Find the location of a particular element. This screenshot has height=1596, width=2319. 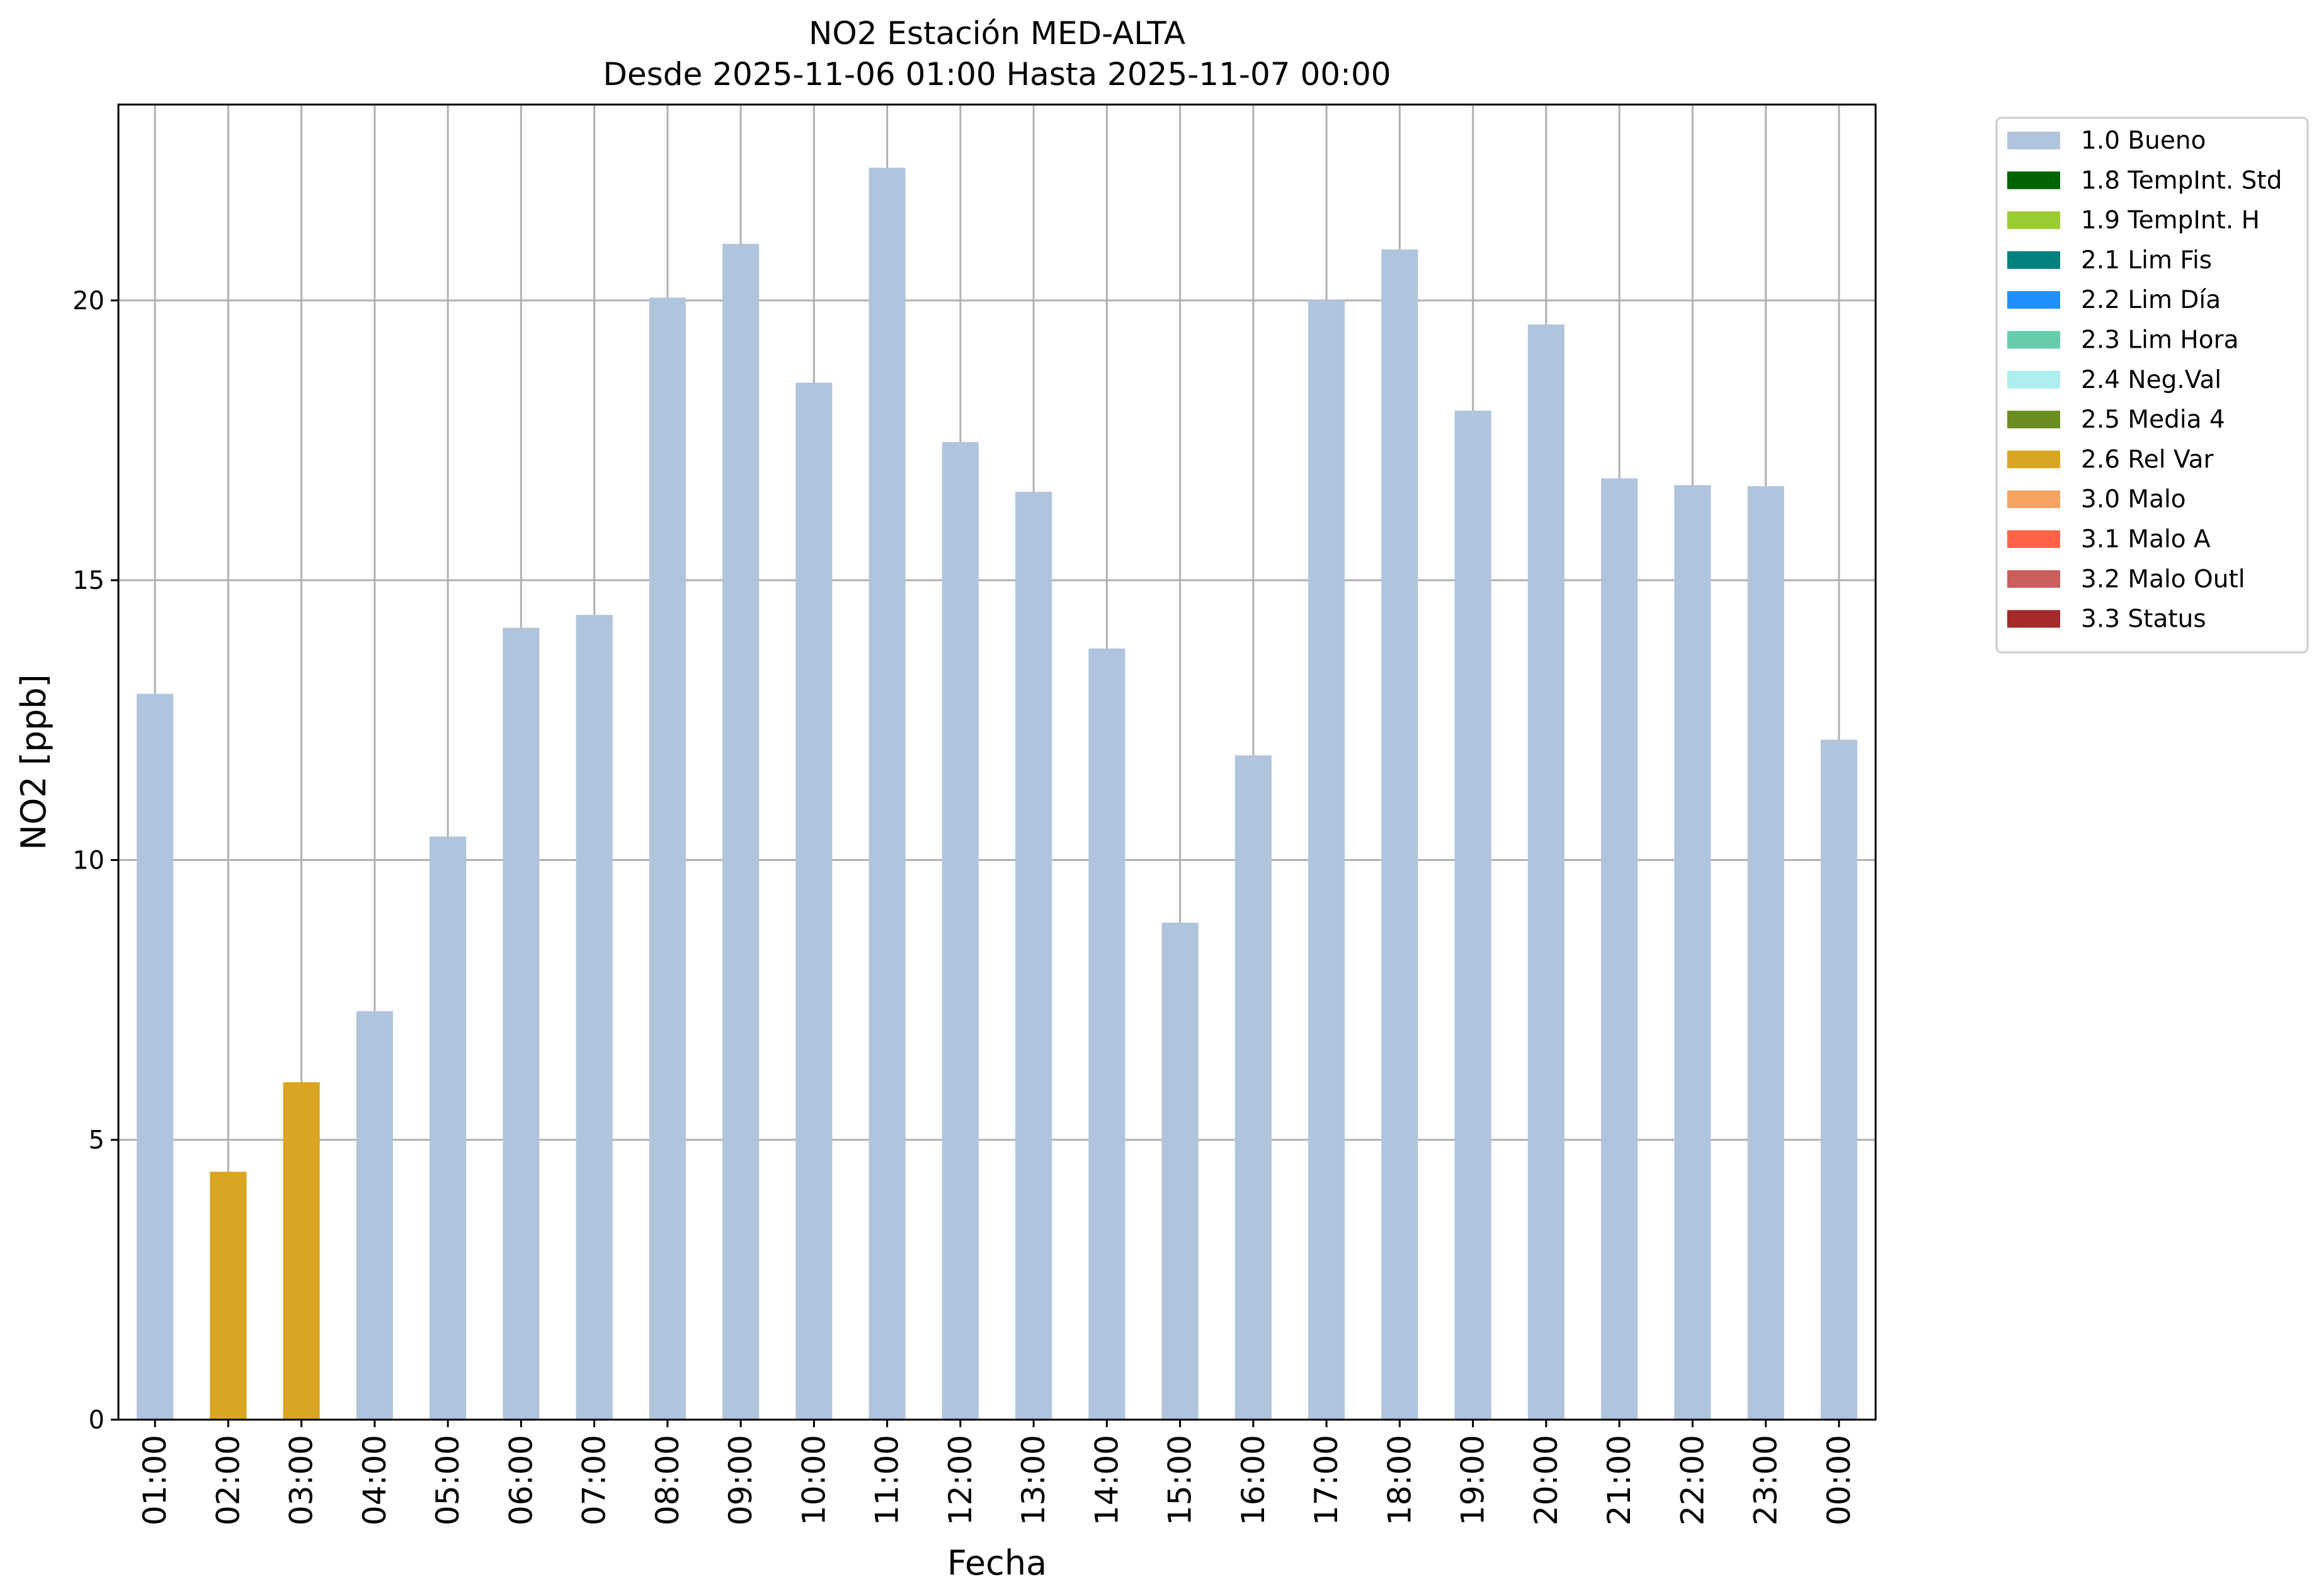

x-tick-label: 18:00 is located at coordinates (1399, 1480).